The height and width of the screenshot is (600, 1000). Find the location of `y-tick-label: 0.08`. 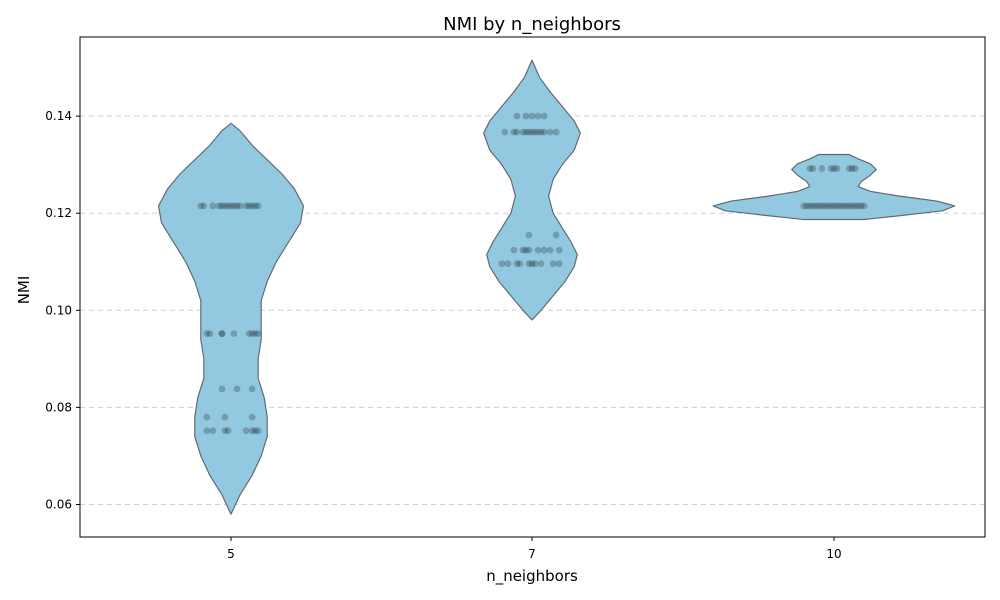

y-tick-label: 0.08 is located at coordinates (58, 407).